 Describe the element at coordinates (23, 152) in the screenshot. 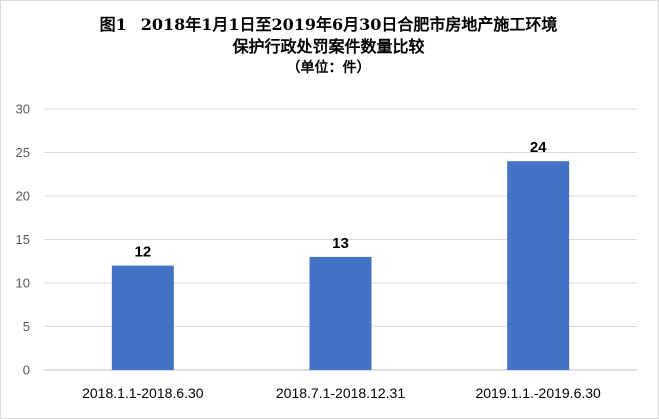

I see `y-tick-label: 25` at that location.